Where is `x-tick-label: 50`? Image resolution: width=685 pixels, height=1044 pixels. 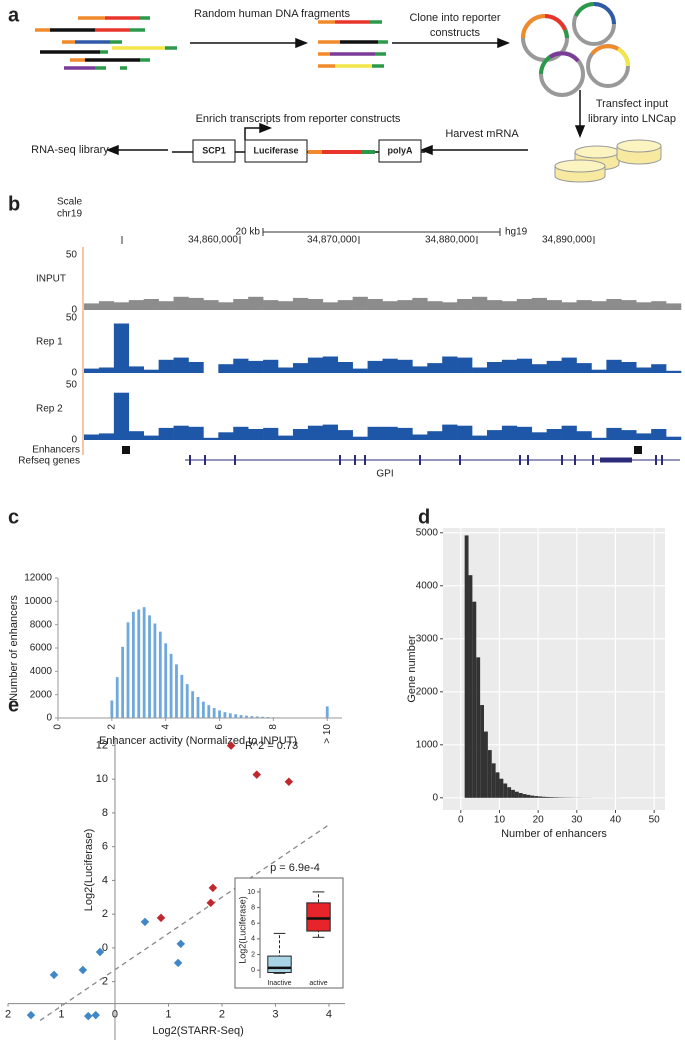
x-tick-label: 50 is located at coordinates (655, 820).